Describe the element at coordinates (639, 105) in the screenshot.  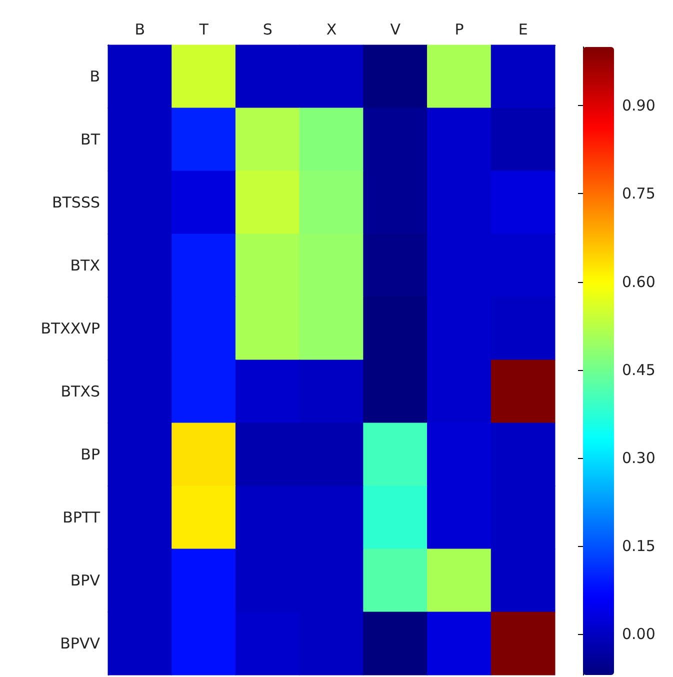
I see `color-bar-label: 0.90` at that location.